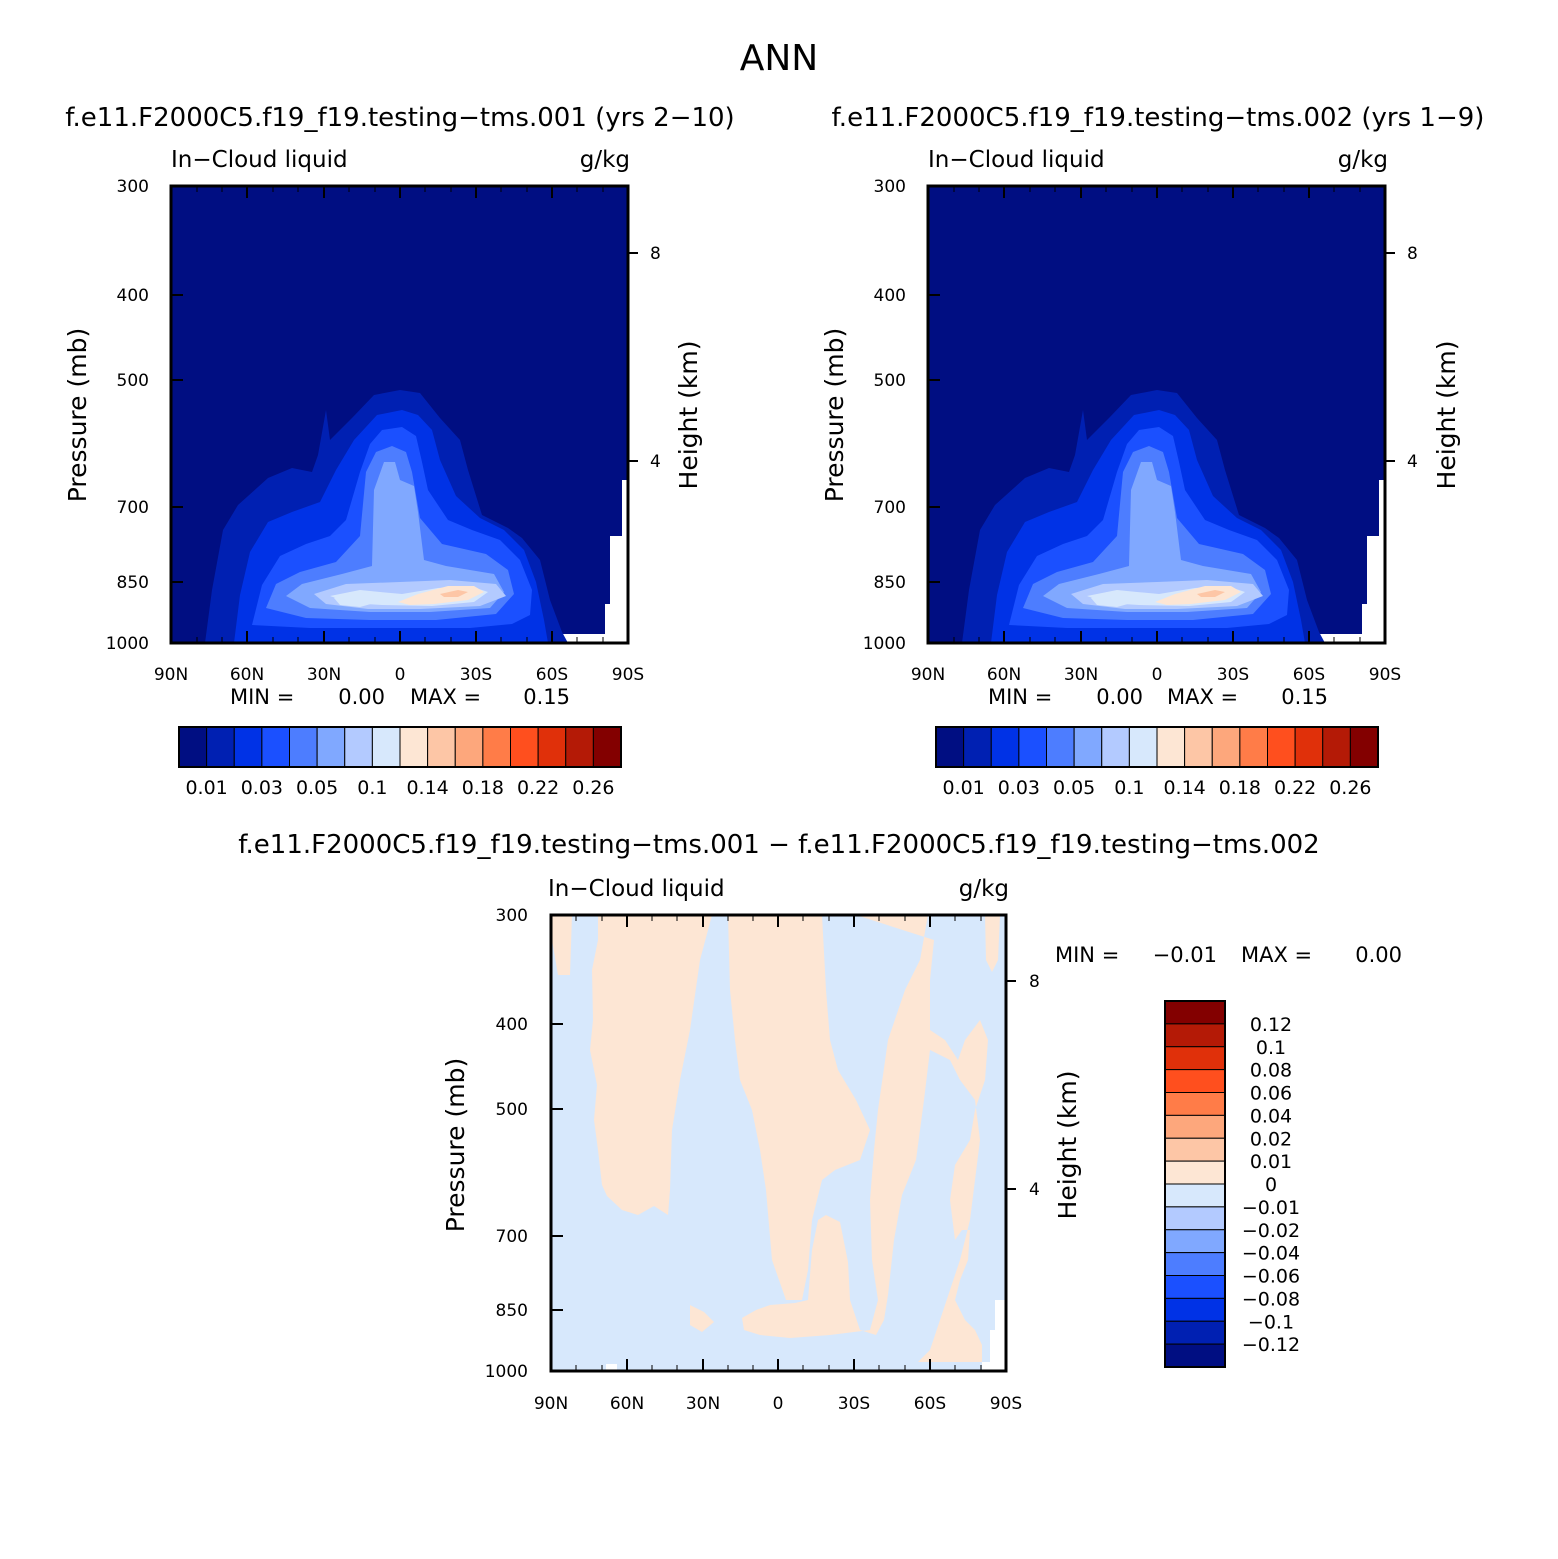 The height and width of the screenshot is (1559, 1558). What do you see at coordinates (356, 599) in the screenshot?
I see `panel1-blue-core-left` at bounding box center [356, 599].